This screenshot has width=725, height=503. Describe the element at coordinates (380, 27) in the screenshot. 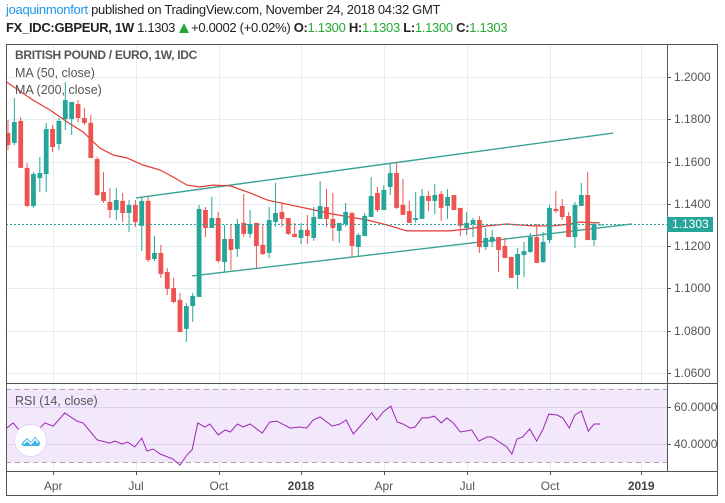

I see `high-value: 1.1303` at that location.